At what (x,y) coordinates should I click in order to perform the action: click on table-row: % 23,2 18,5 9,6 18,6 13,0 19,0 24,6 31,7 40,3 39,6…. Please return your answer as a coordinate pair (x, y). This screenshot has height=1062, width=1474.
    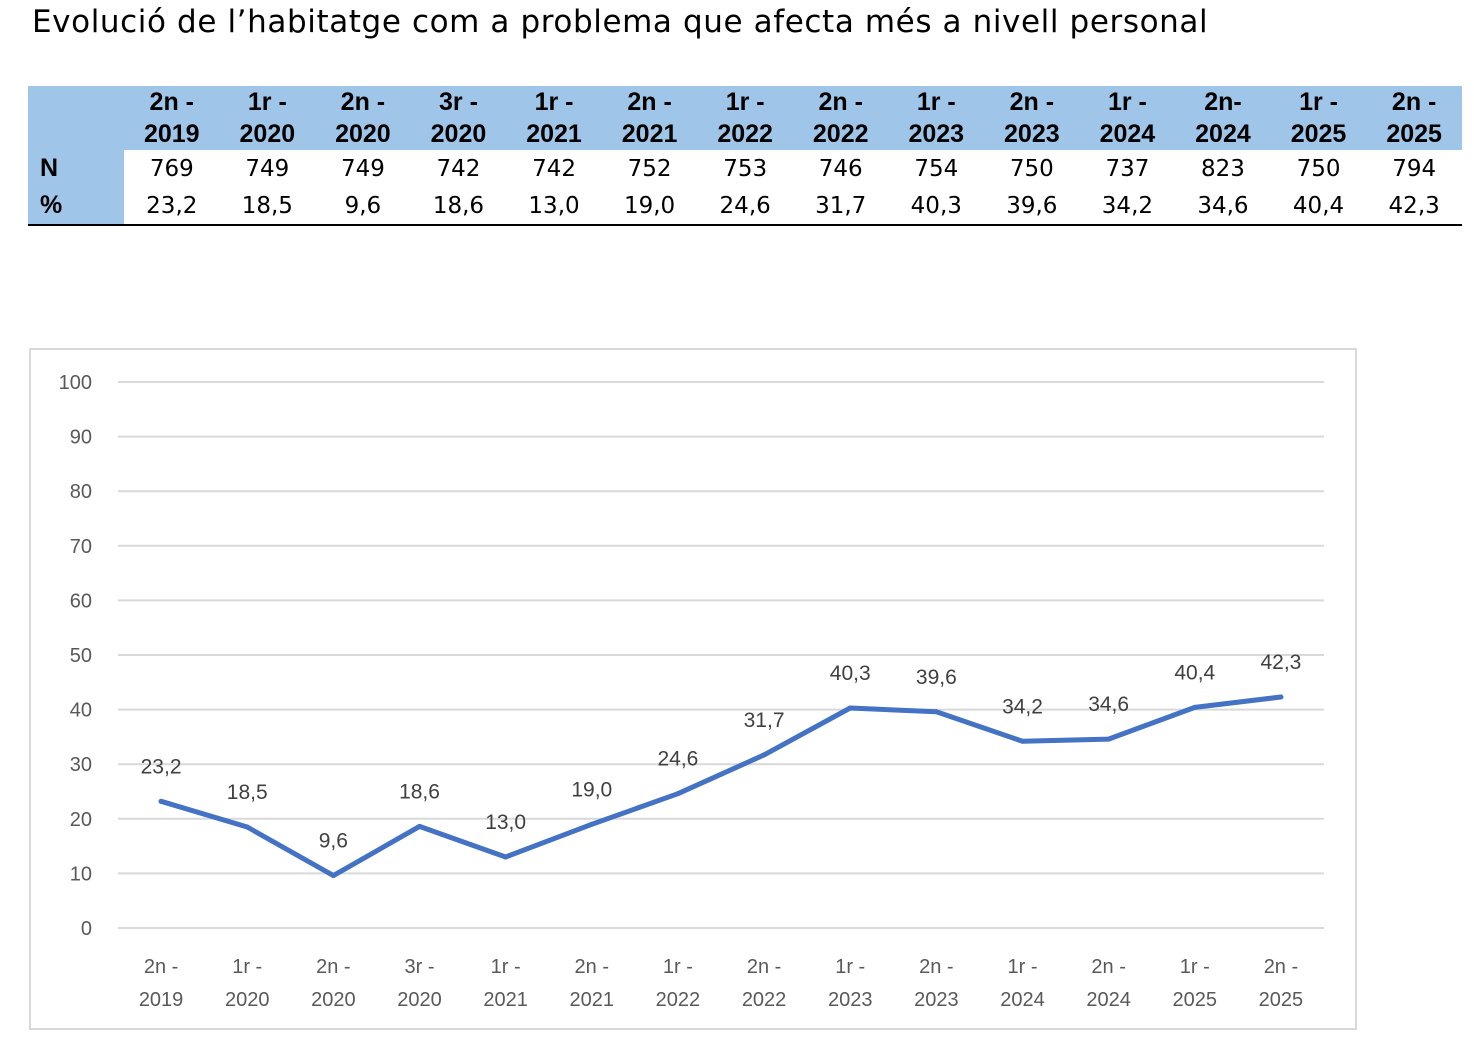
    Looking at the image, I should click on (745, 206).